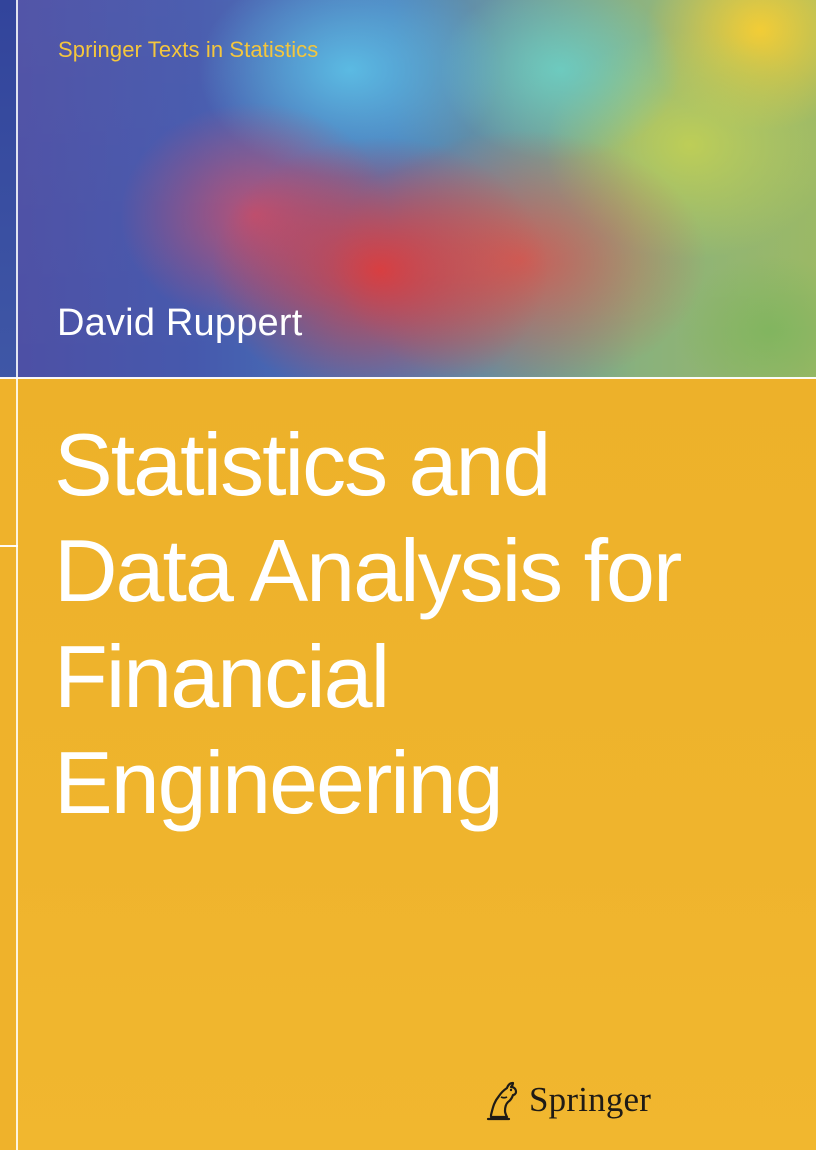 This screenshot has width=816, height=1150. Describe the element at coordinates (279, 782) in the screenshot. I see `book-title-line: Engineering` at that location.